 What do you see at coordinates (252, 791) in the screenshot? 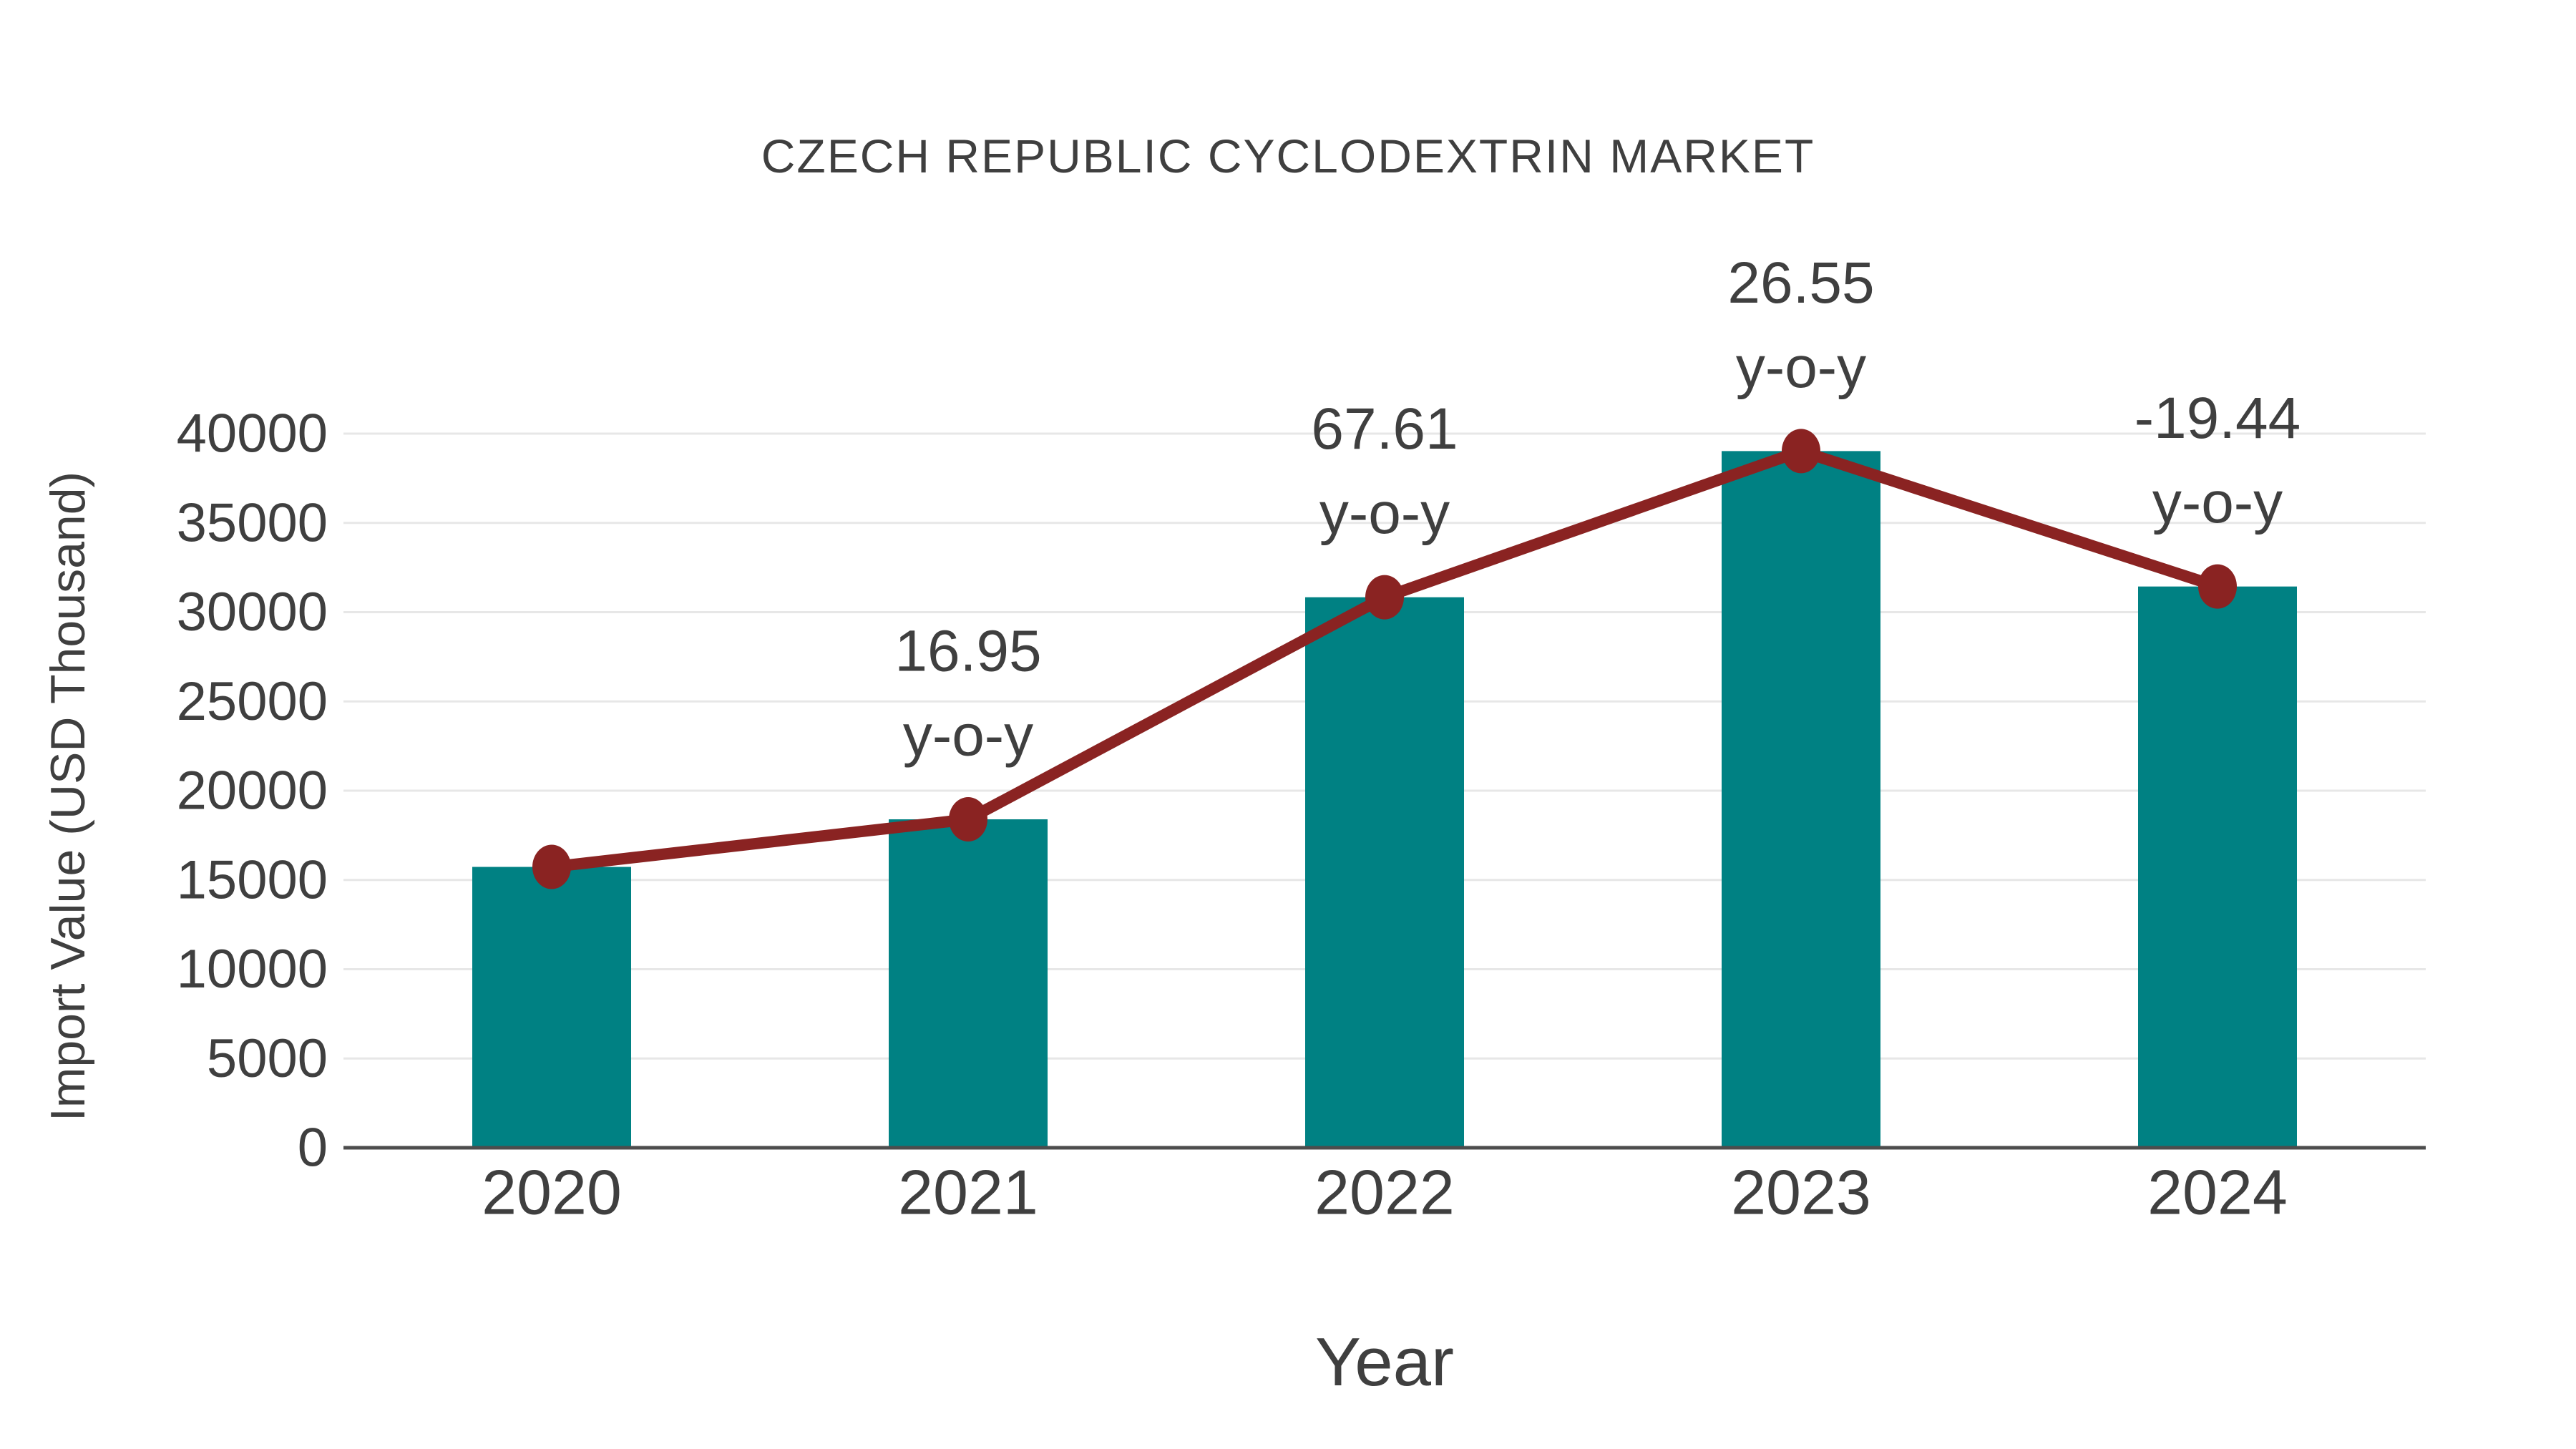
I see `y-tick-20000: 20000` at bounding box center [252, 791].